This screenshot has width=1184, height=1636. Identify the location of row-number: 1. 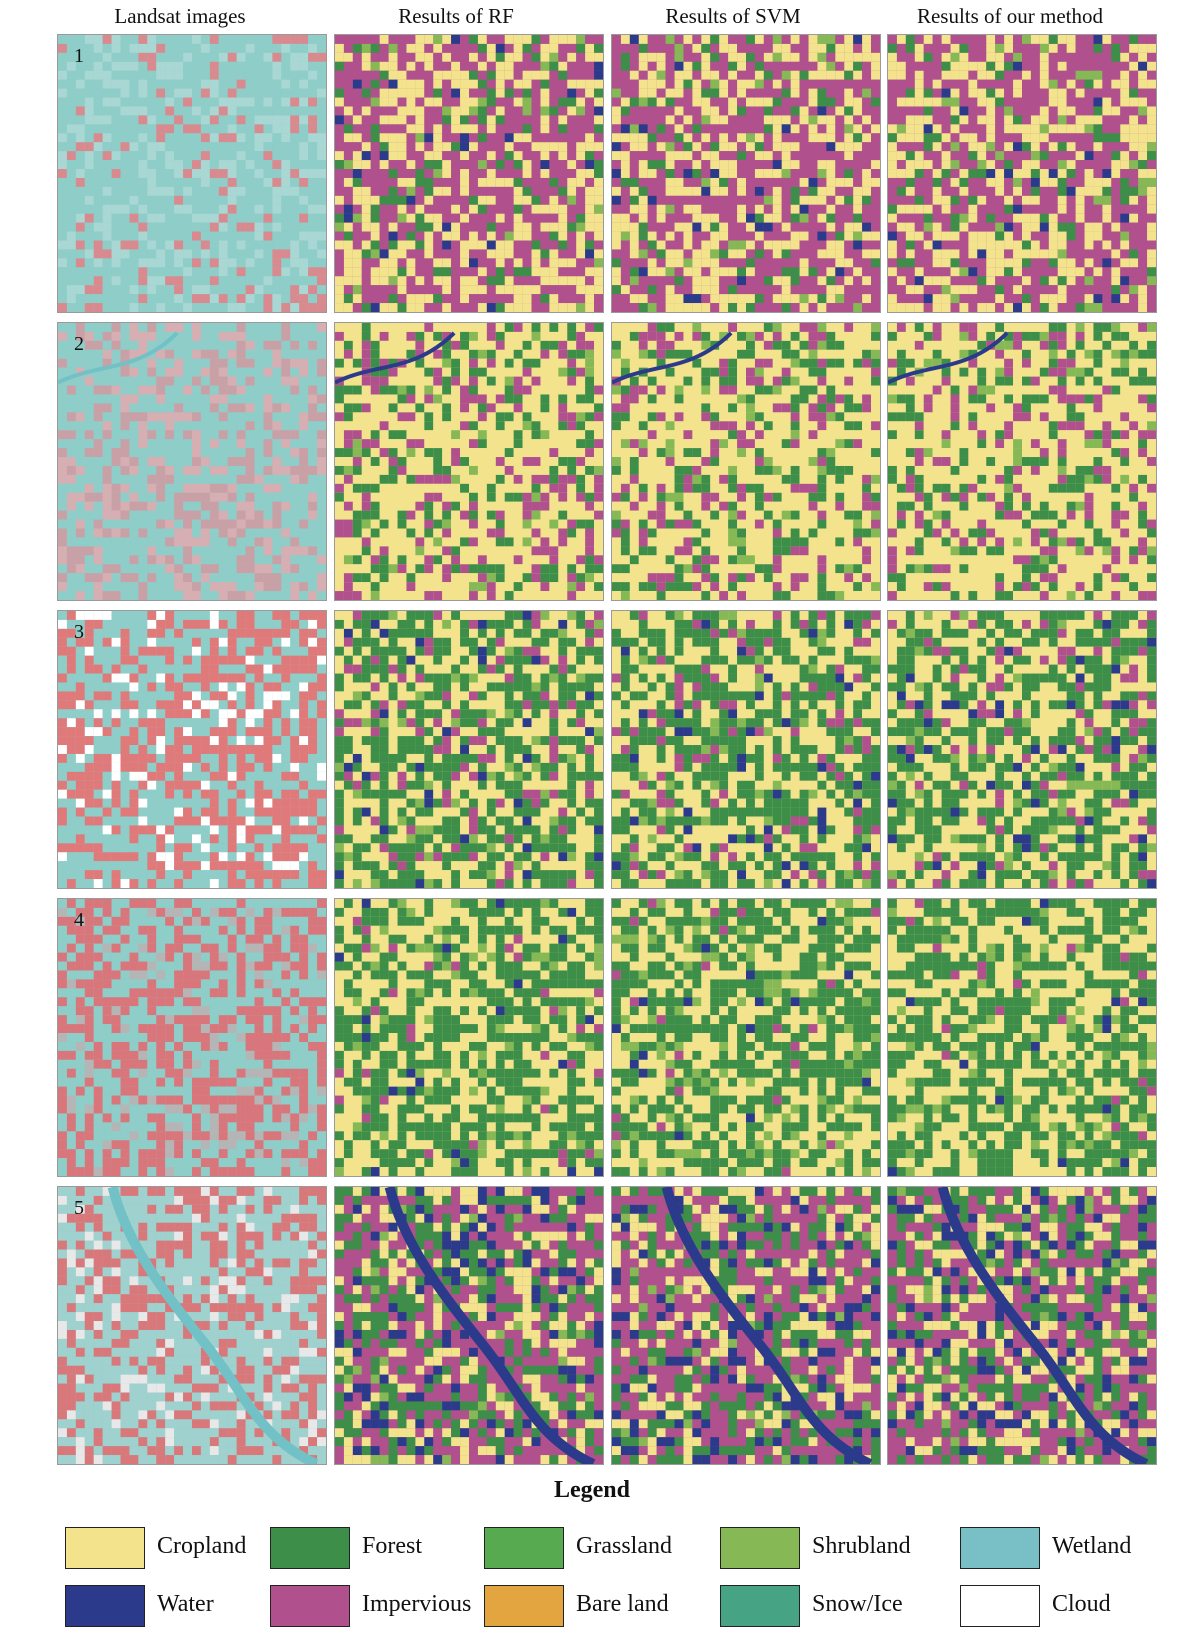
(79, 56).